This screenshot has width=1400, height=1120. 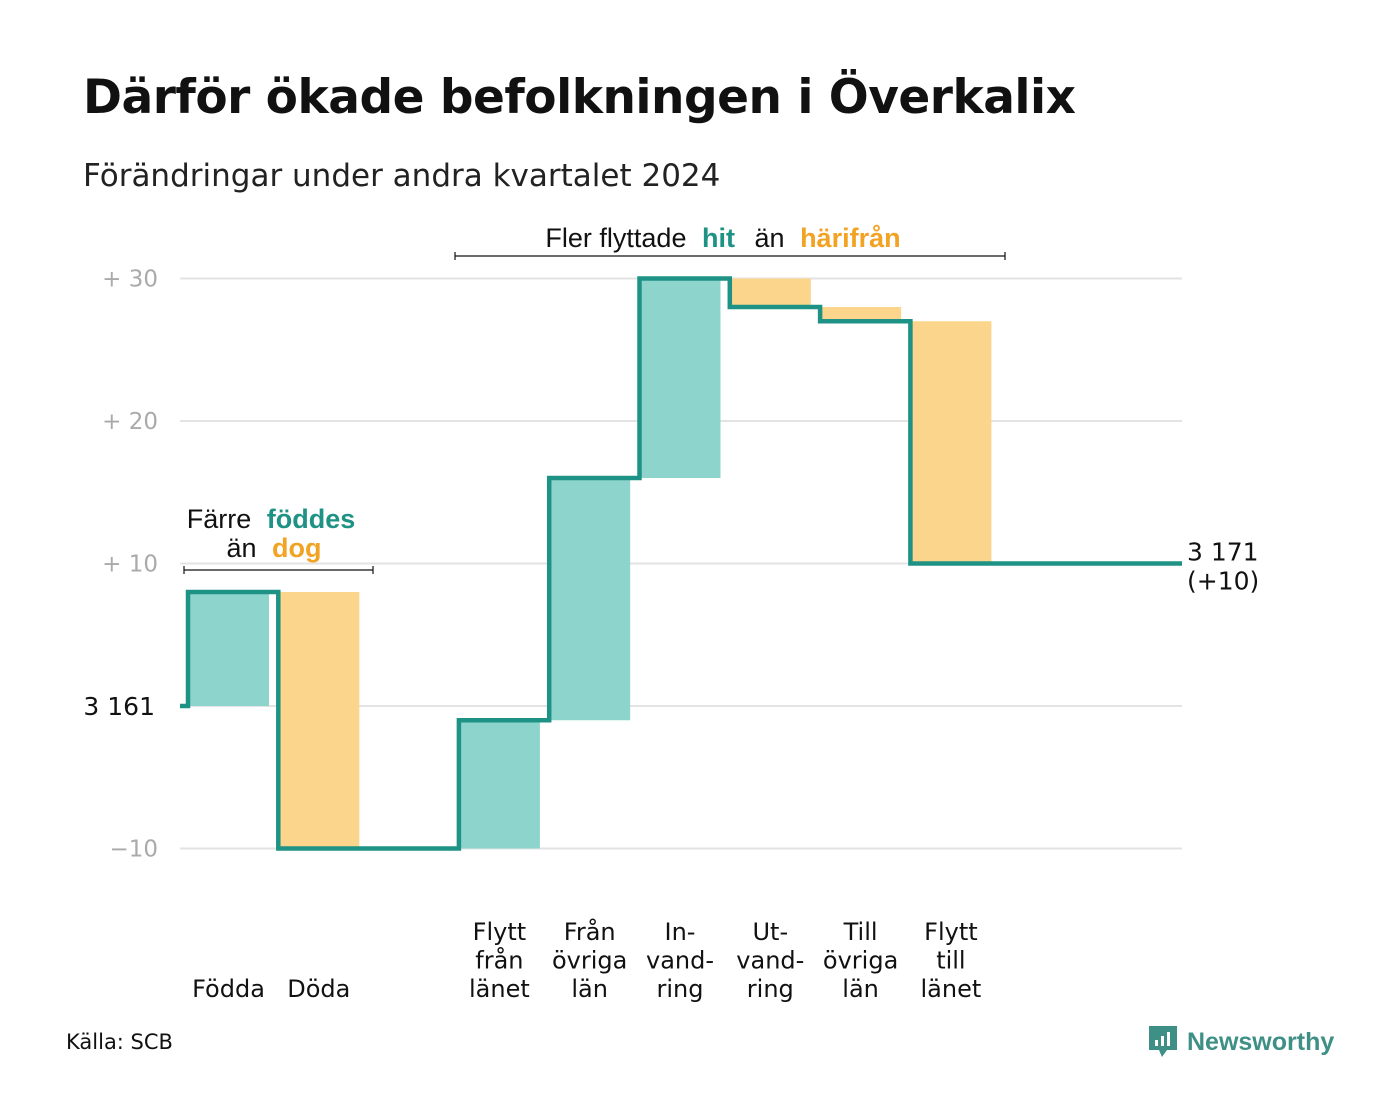 What do you see at coordinates (219, 519) in the screenshot?
I see `births-annotation-text: Färre` at bounding box center [219, 519].